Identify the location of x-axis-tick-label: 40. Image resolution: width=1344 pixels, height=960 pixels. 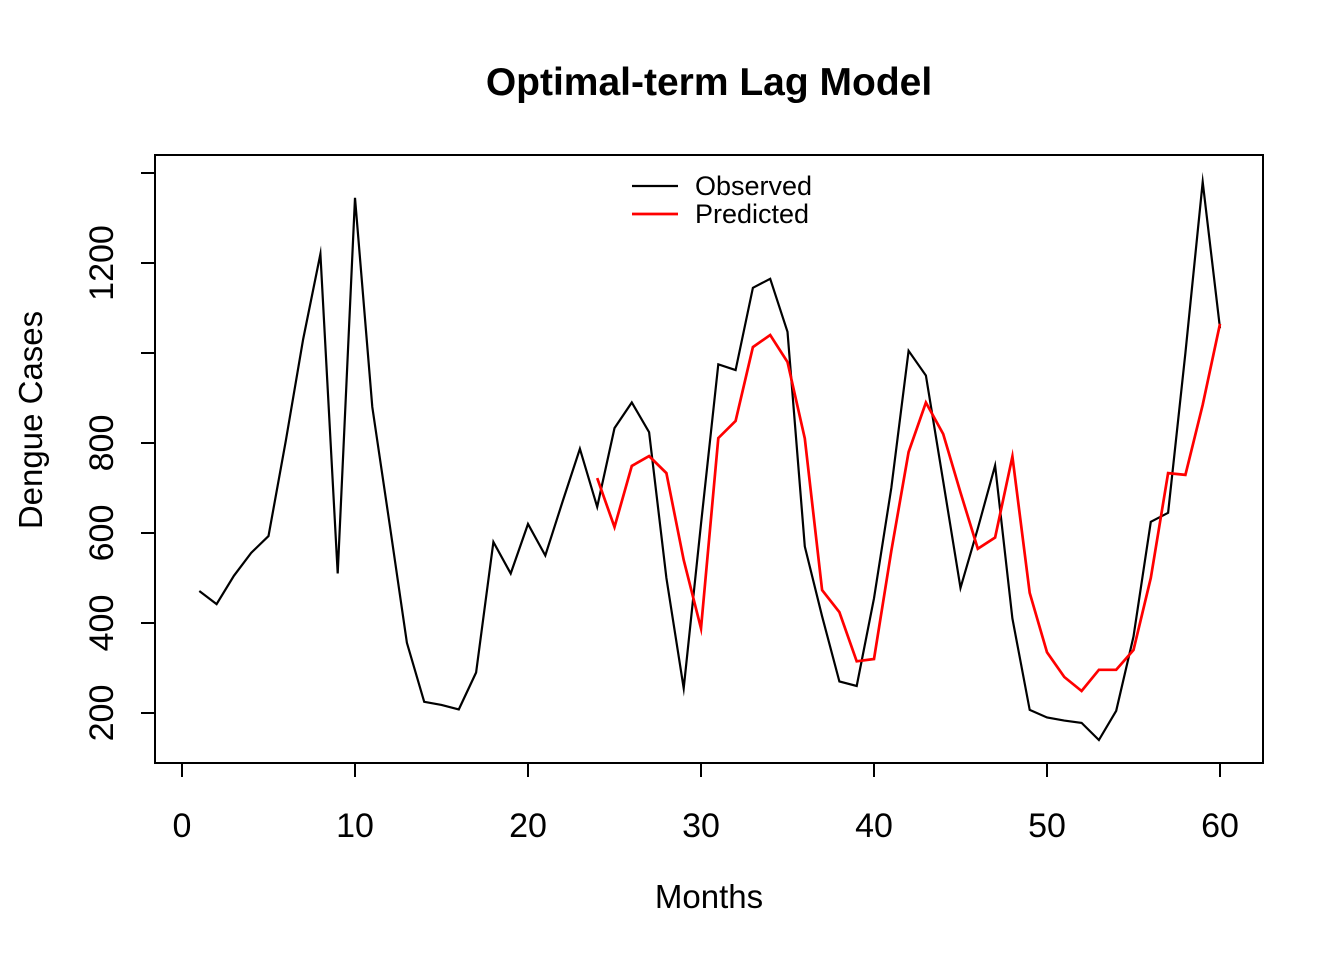
(874, 826).